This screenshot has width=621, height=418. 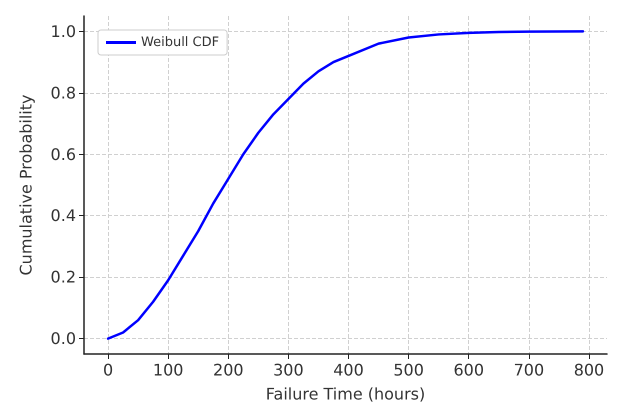 What do you see at coordinates (589, 370) in the screenshot?
I see `x-tick-label: 800` at bounding box center [589, 370].